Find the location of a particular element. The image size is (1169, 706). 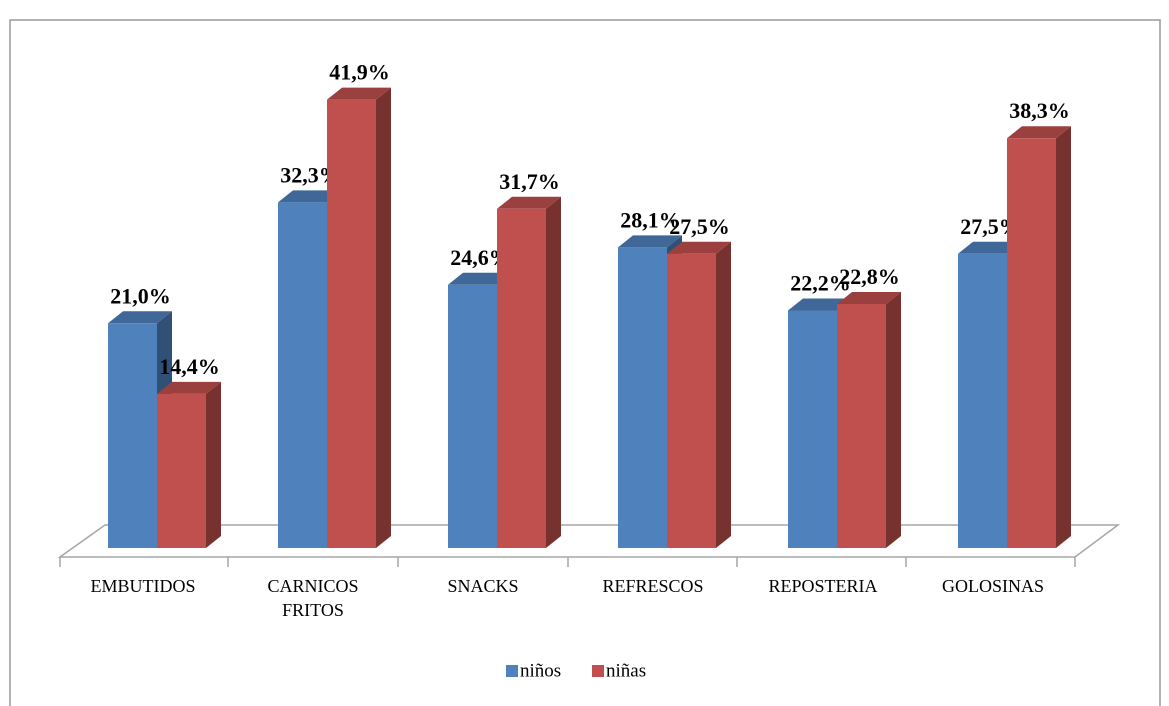

data-label: 27,5% is located at coordinates (699, 226).